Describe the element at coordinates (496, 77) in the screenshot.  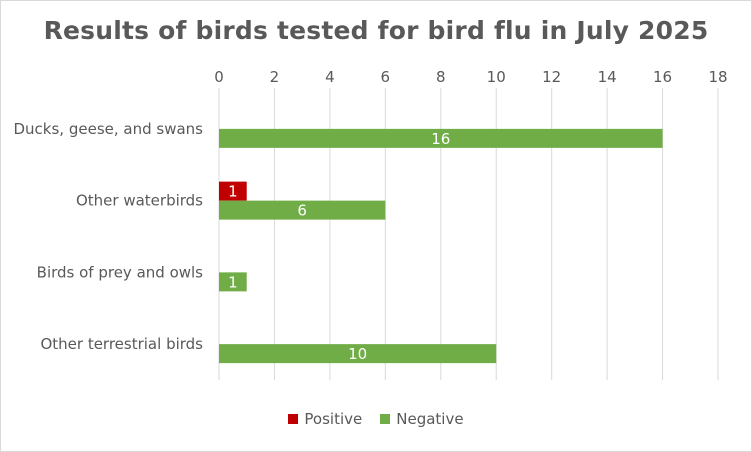
I see `x-tick-label: 10` at that location.